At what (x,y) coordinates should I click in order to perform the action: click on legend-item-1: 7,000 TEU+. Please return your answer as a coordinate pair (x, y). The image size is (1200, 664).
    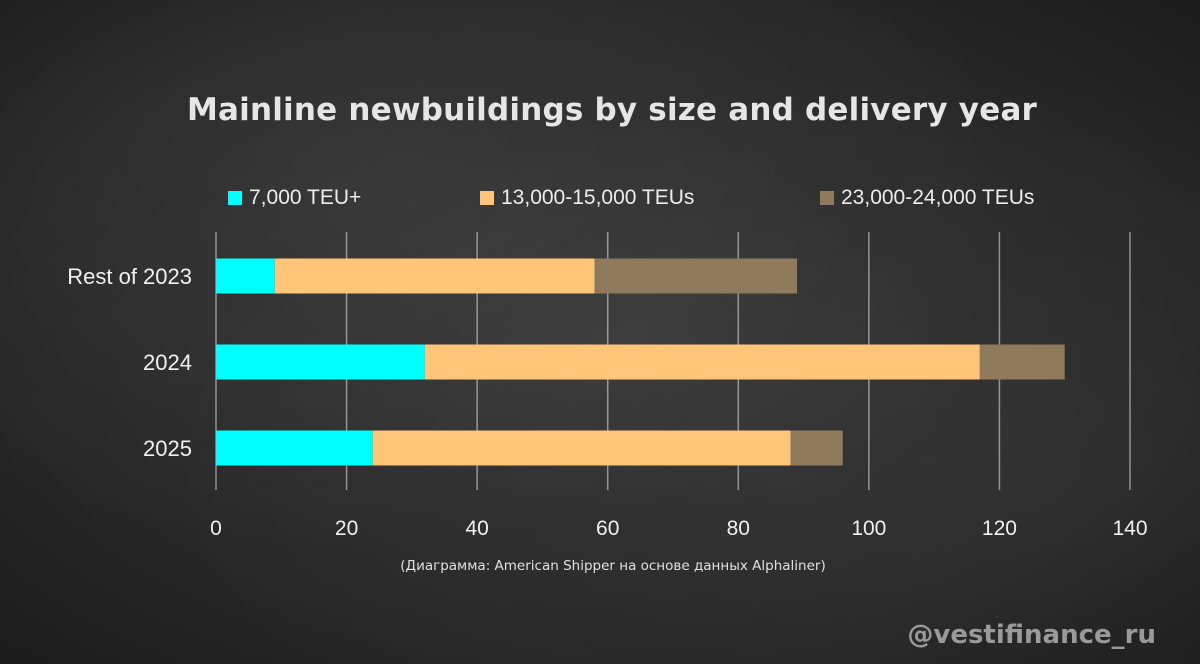
    Looking at the image, I should click on (294, 198).